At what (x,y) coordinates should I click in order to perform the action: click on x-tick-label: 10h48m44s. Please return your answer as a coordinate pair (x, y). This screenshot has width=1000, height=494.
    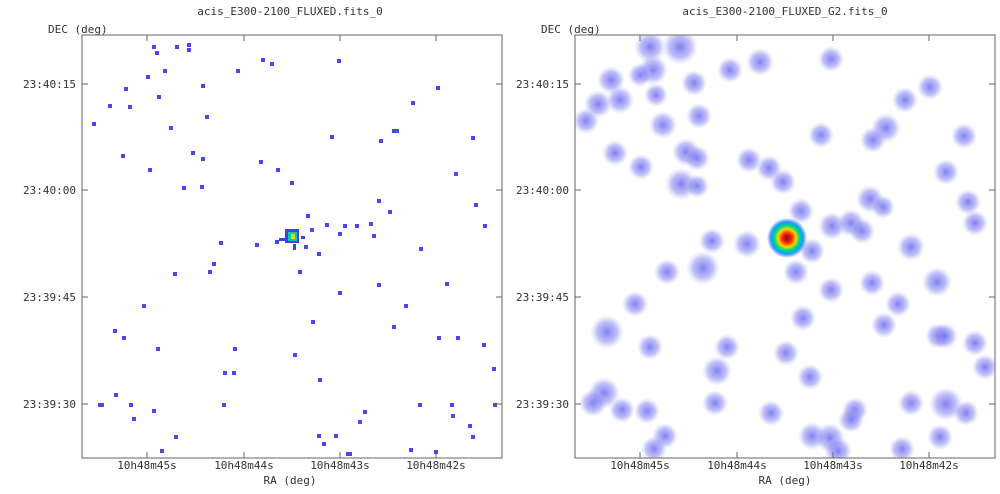
    Looking at the image, I should click on (737, 465).